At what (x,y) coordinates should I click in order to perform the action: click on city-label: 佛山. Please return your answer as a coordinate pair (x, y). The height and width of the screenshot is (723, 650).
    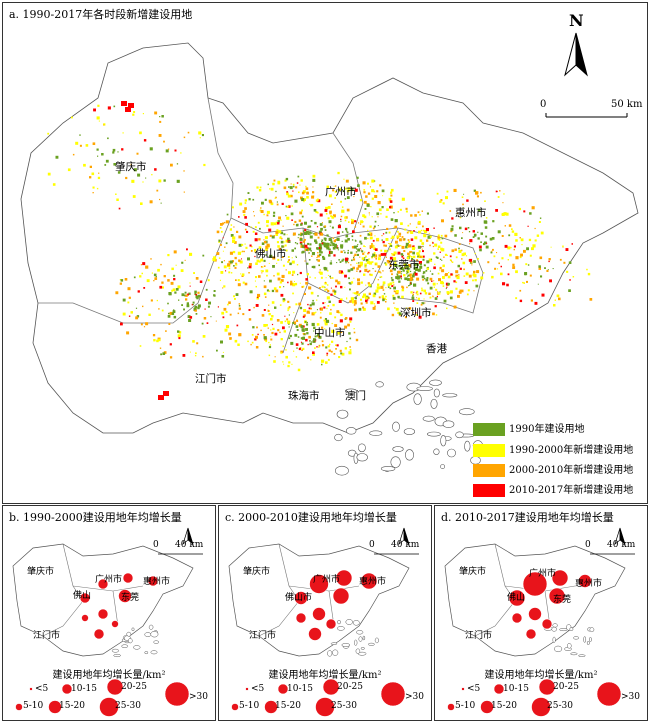
    Looking at the image, I should click on (82, 596).